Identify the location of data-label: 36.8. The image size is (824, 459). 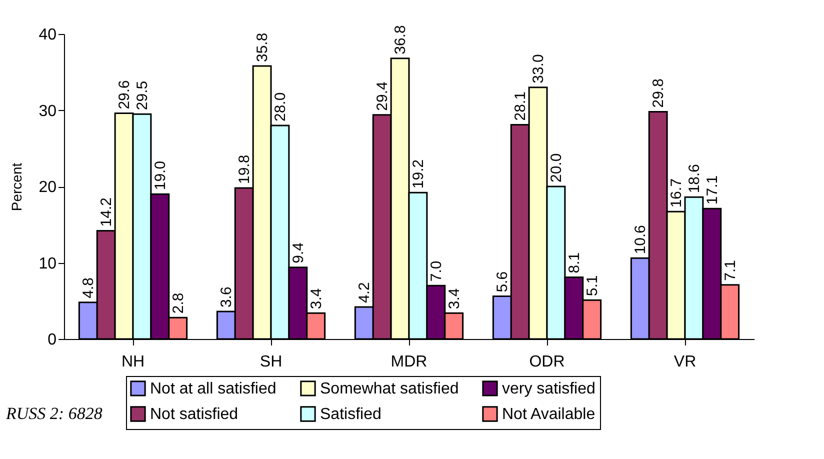
(401, 39).